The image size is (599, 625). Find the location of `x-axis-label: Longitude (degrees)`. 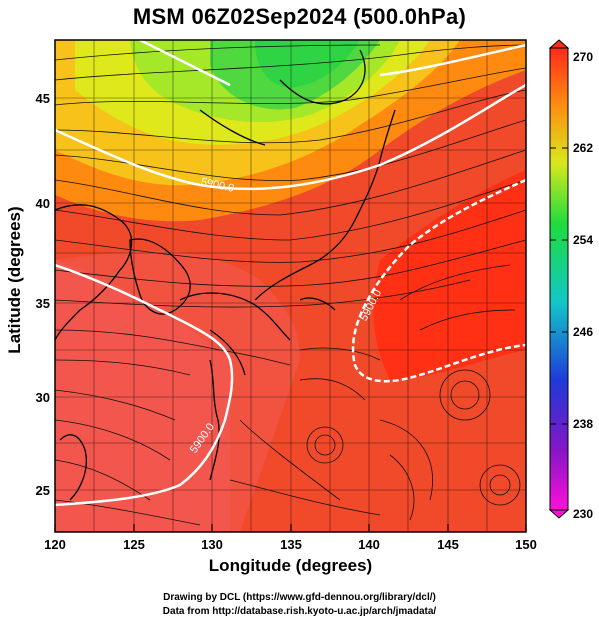

x-axis-label: Longitude (degrees) is located at coordinates (290, 565).